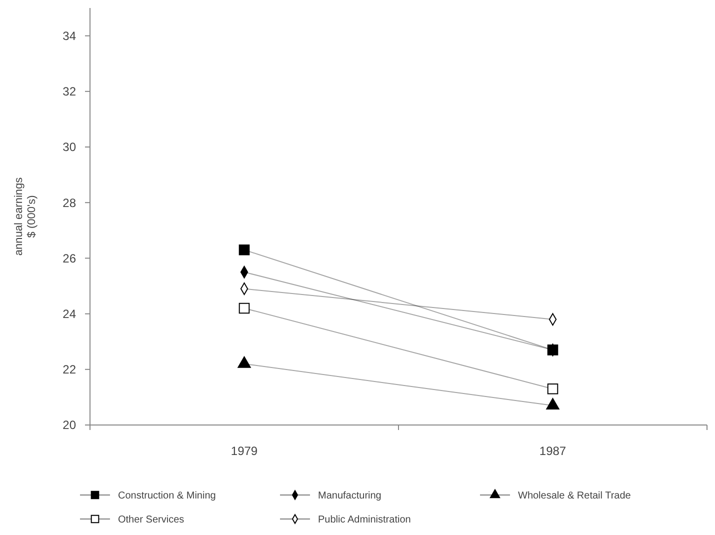 The height and width of the screenshot is (535, 715). Describe the element at coordinates (69, 314) in the screenshot. I see `y-tick-label: 24` at that location.